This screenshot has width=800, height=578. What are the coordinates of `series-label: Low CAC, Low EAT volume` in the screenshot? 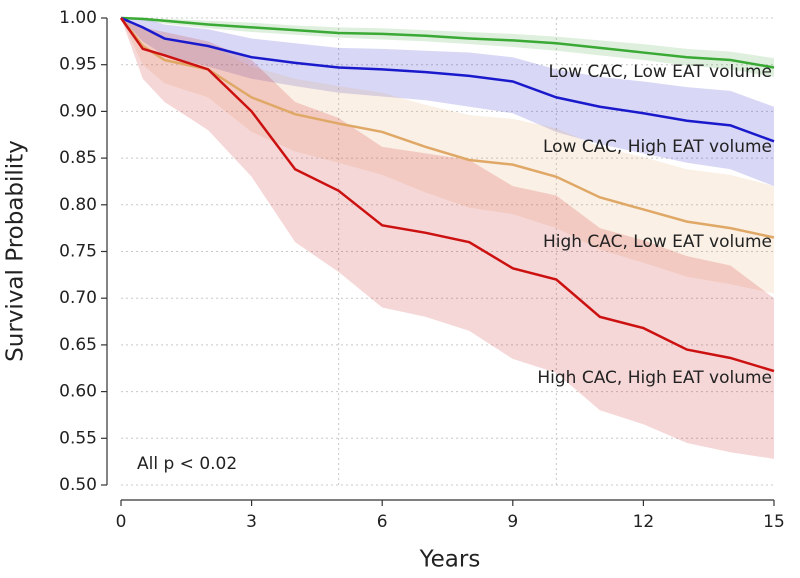 It's located at (660, 72).